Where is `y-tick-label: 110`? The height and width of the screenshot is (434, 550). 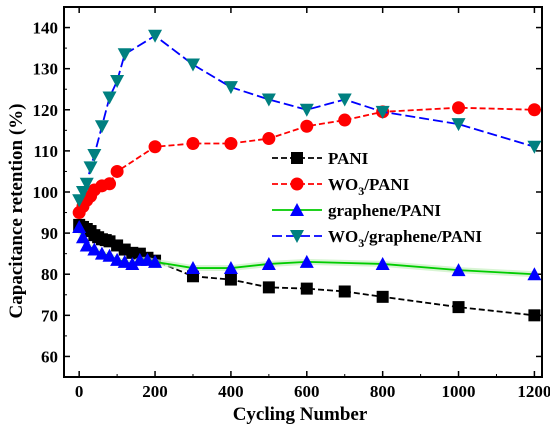
y-tick-label: 110 is located at coordinates (45, 151).